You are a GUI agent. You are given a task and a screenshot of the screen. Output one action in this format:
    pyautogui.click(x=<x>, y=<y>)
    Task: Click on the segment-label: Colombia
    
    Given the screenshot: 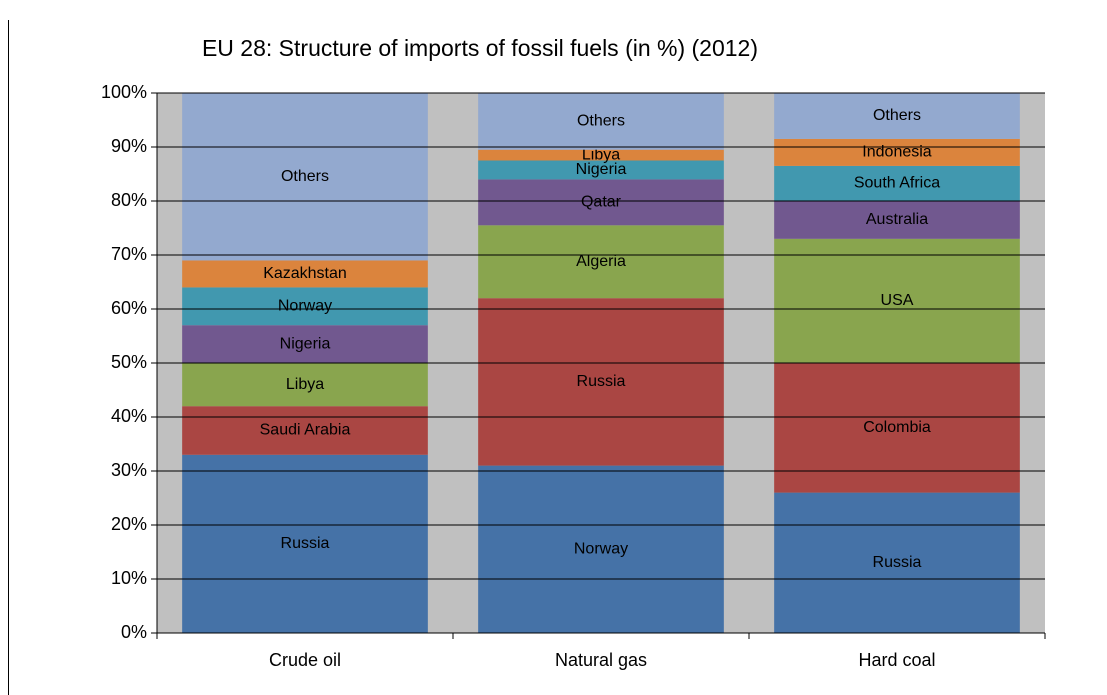 What is the action you would take?
    pyautogui.click(x=897, y=427)
    